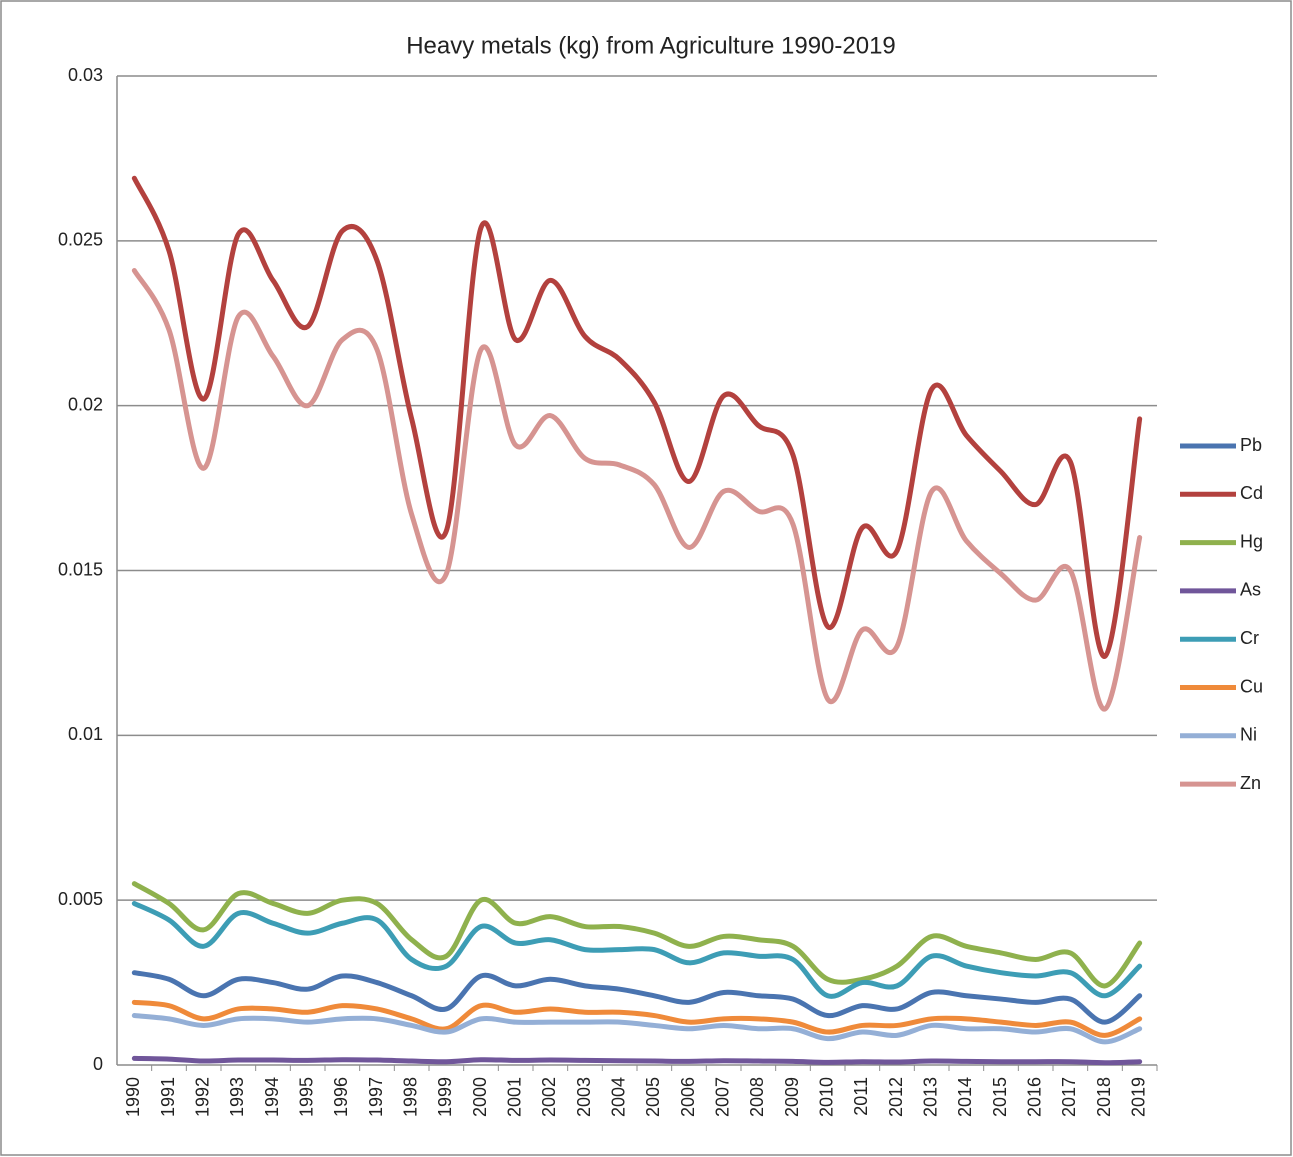  I want to click on x-tick-label: 2008, so click(757, 1097).